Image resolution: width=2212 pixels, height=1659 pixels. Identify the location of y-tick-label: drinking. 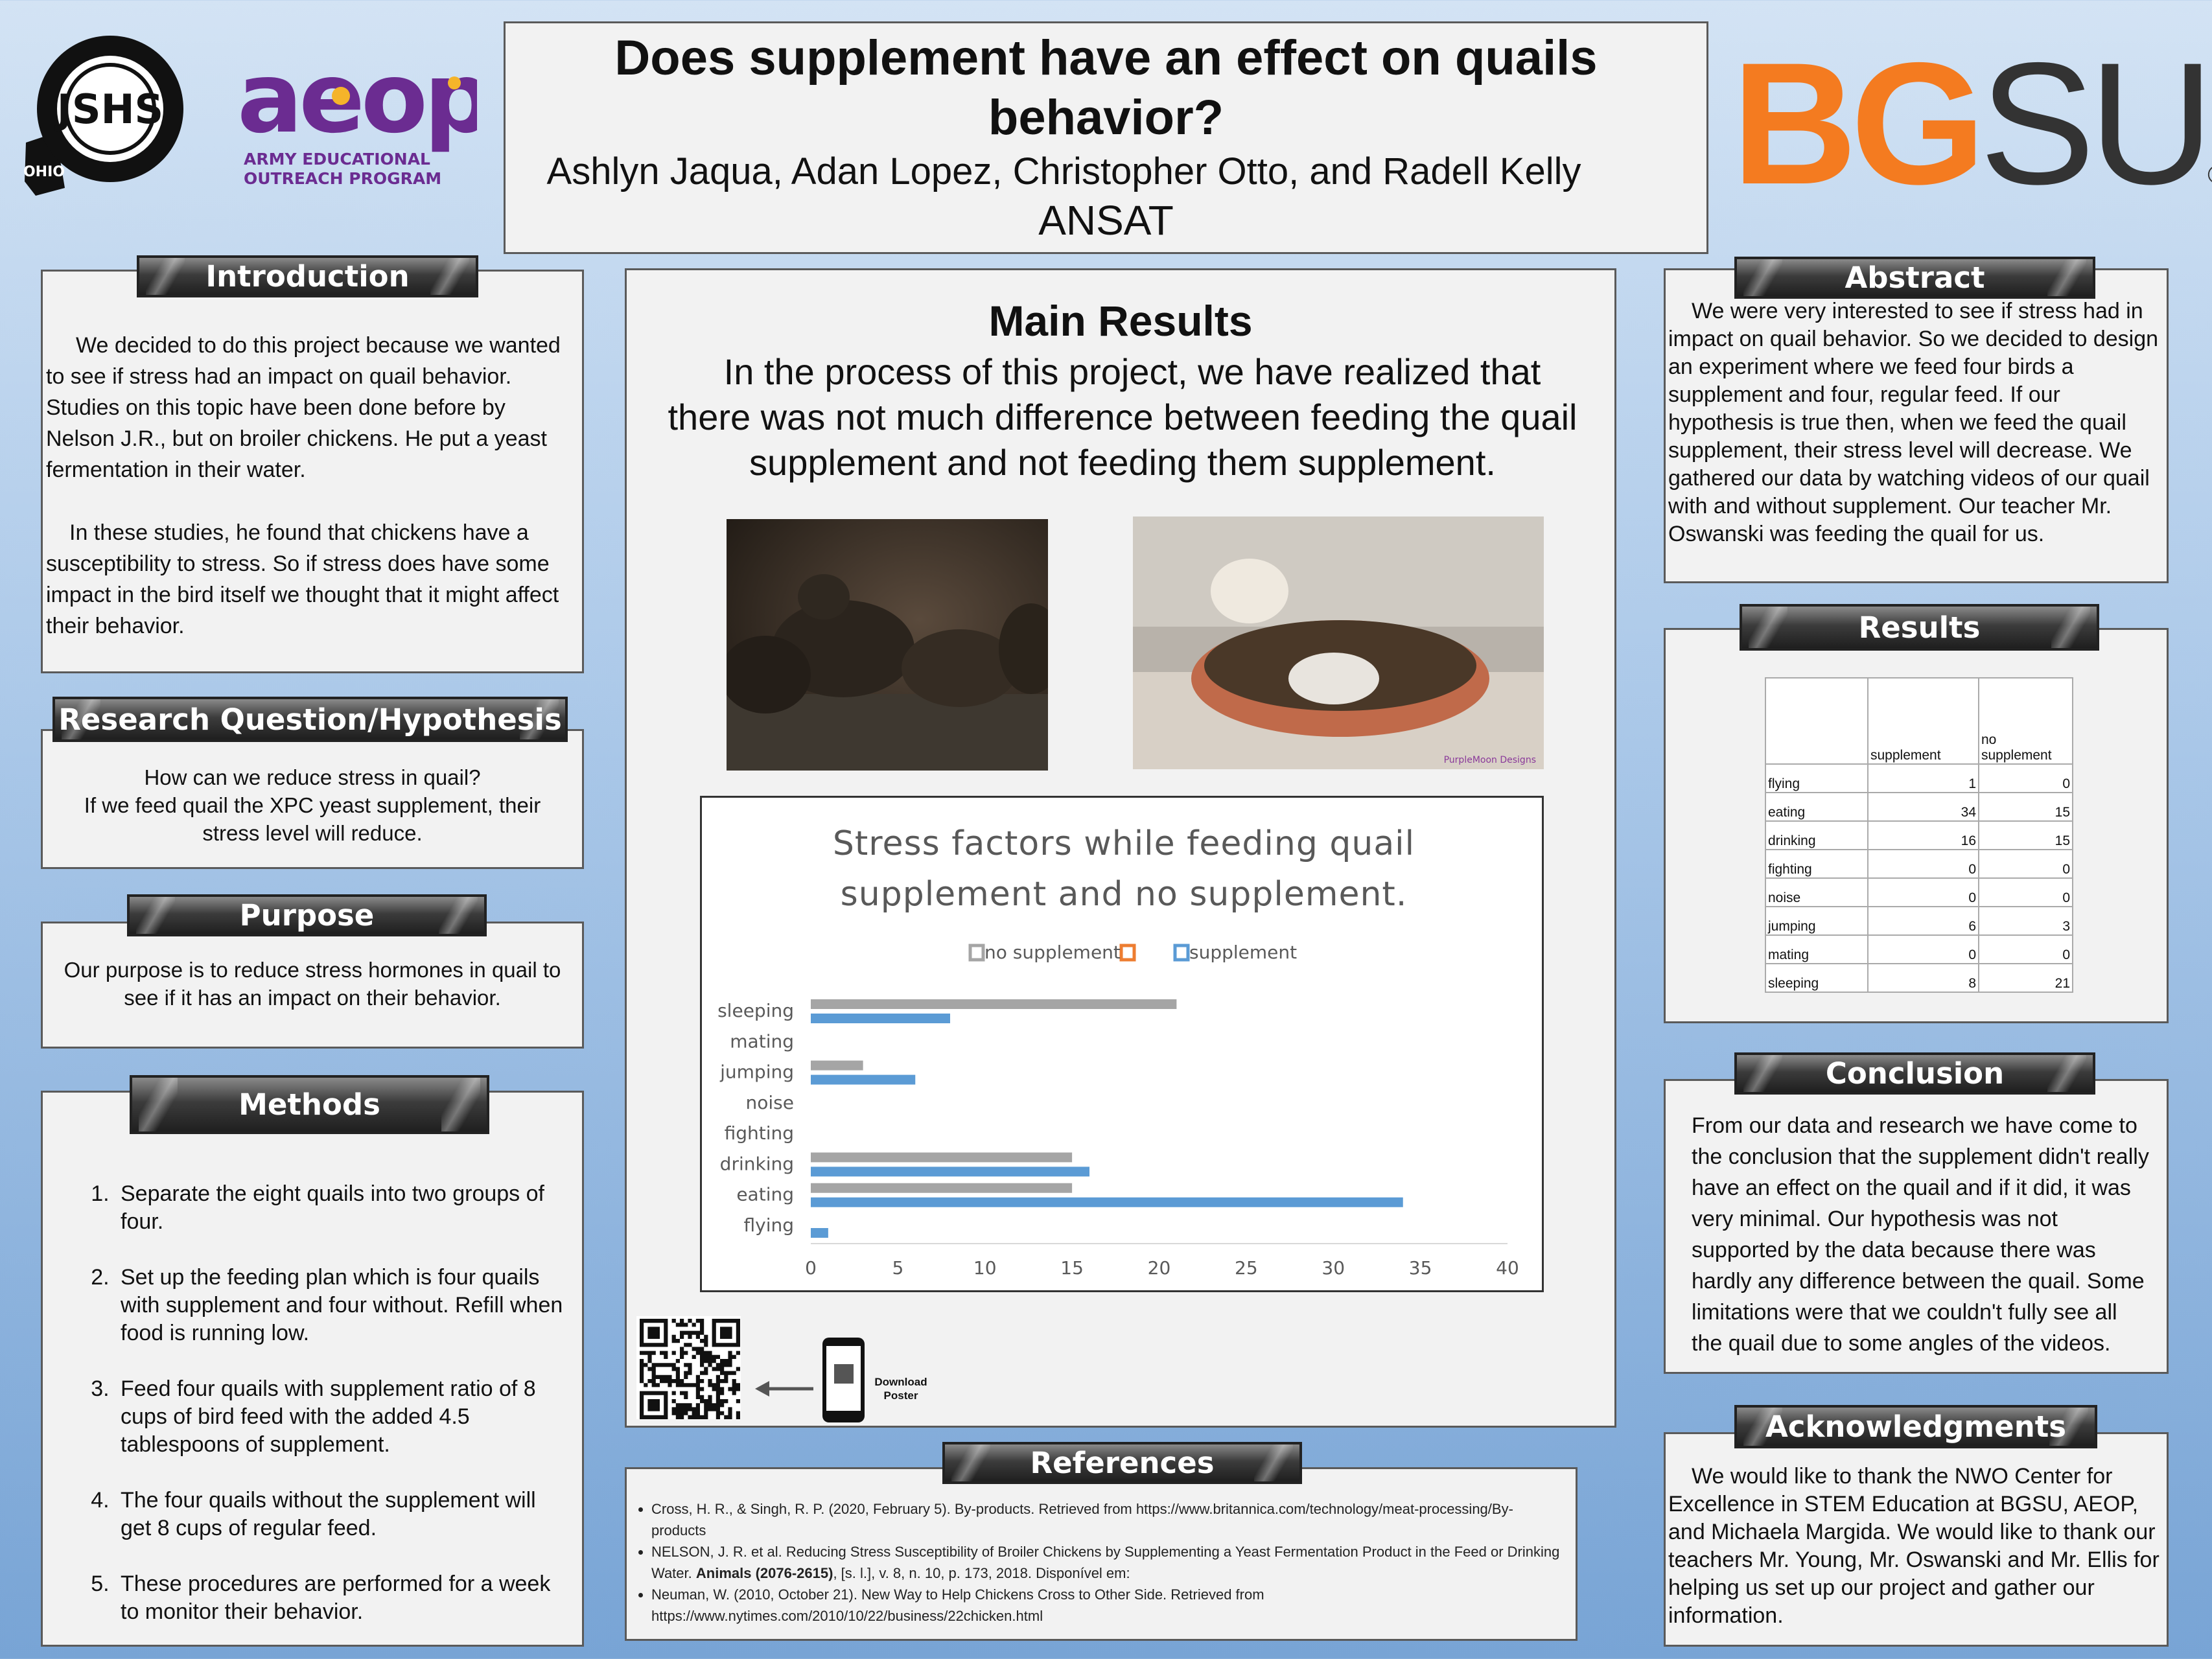
(757, 1163).